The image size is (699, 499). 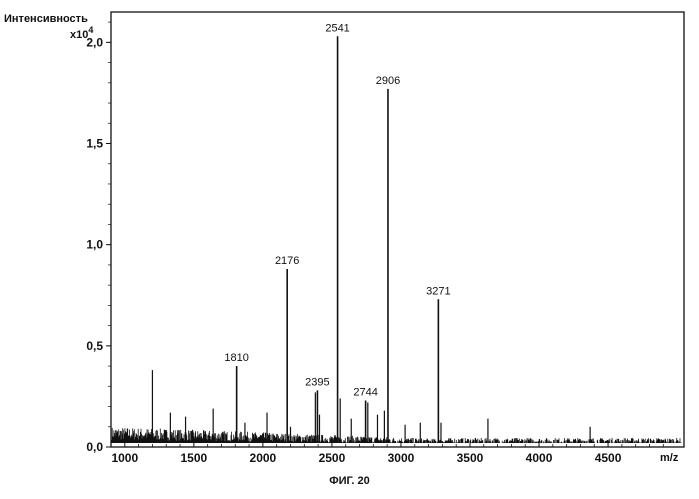 What do you see at coordinates (470, 458) in the screenshot?
I see `x-tick-label: 3500` at bounding box center [470, 458].